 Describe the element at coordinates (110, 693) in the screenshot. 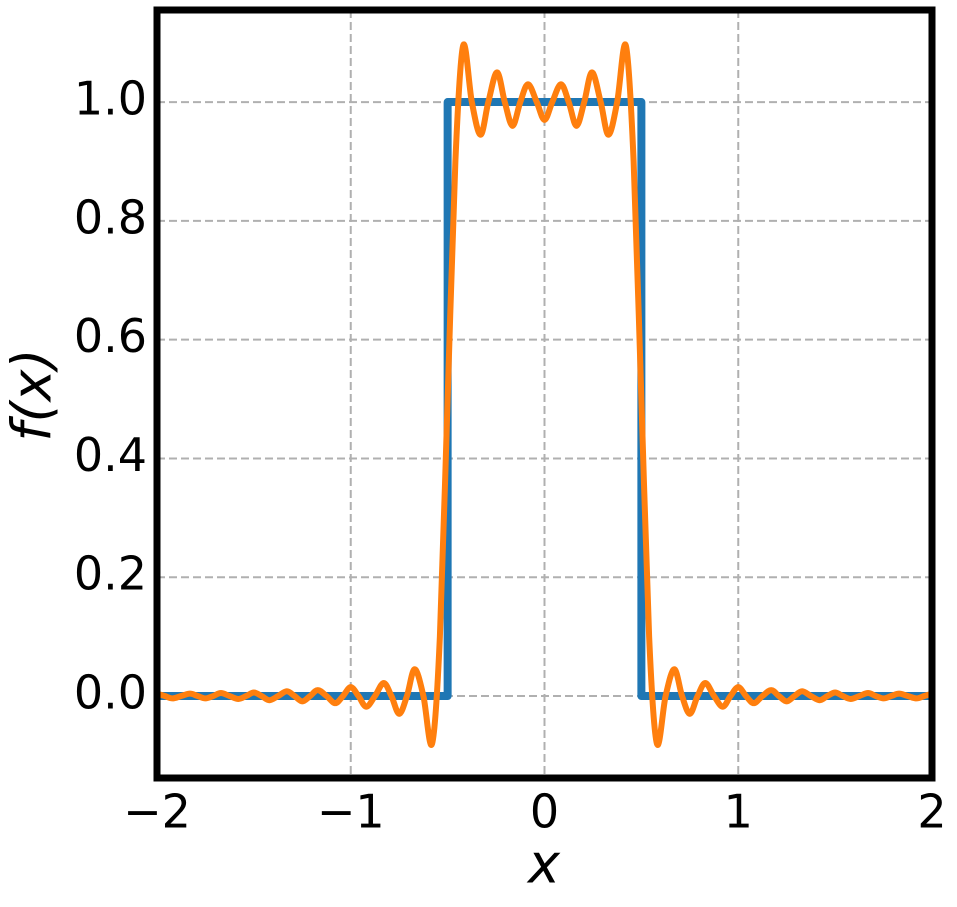

I see `y-tick-label: 0.0` at that location.